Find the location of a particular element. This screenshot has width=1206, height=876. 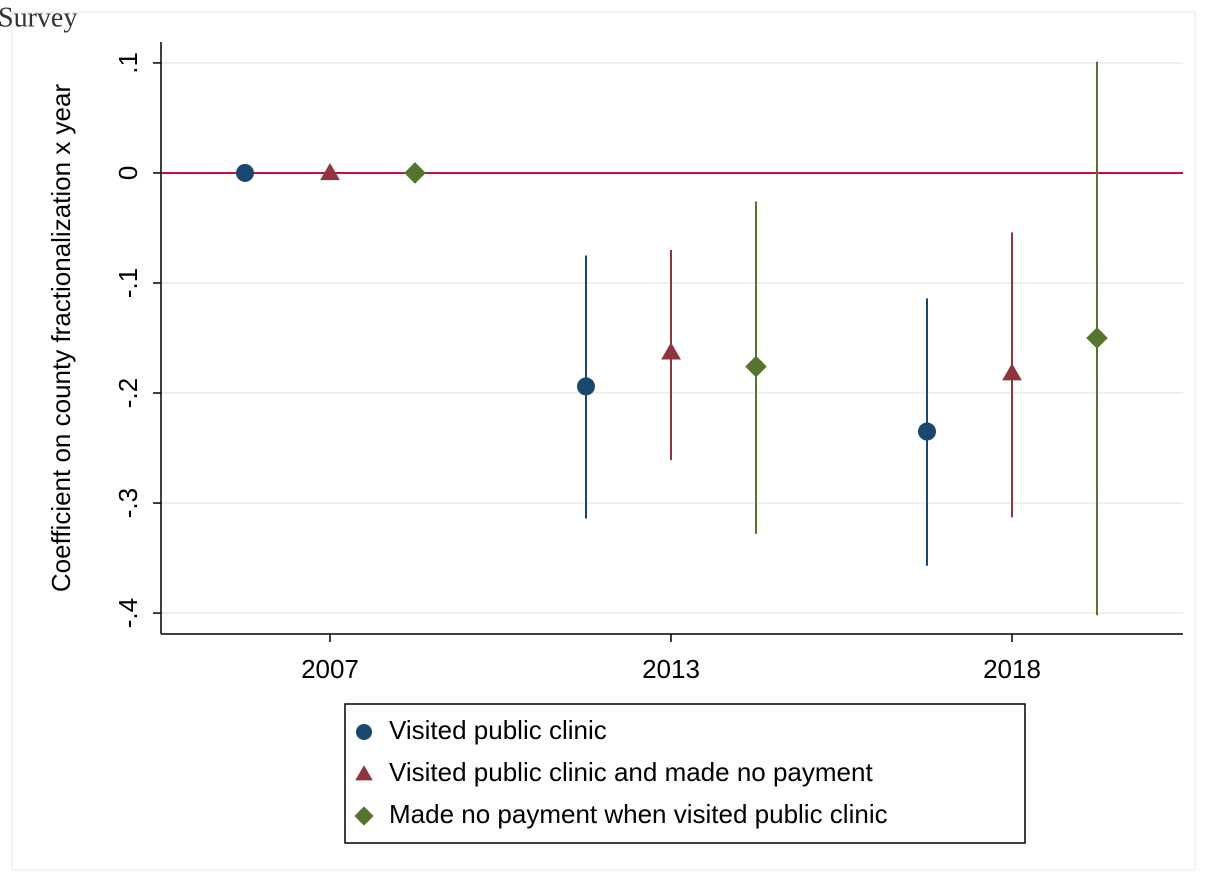

legend-label: Visited public clinic is located at coordinates (498, 730).